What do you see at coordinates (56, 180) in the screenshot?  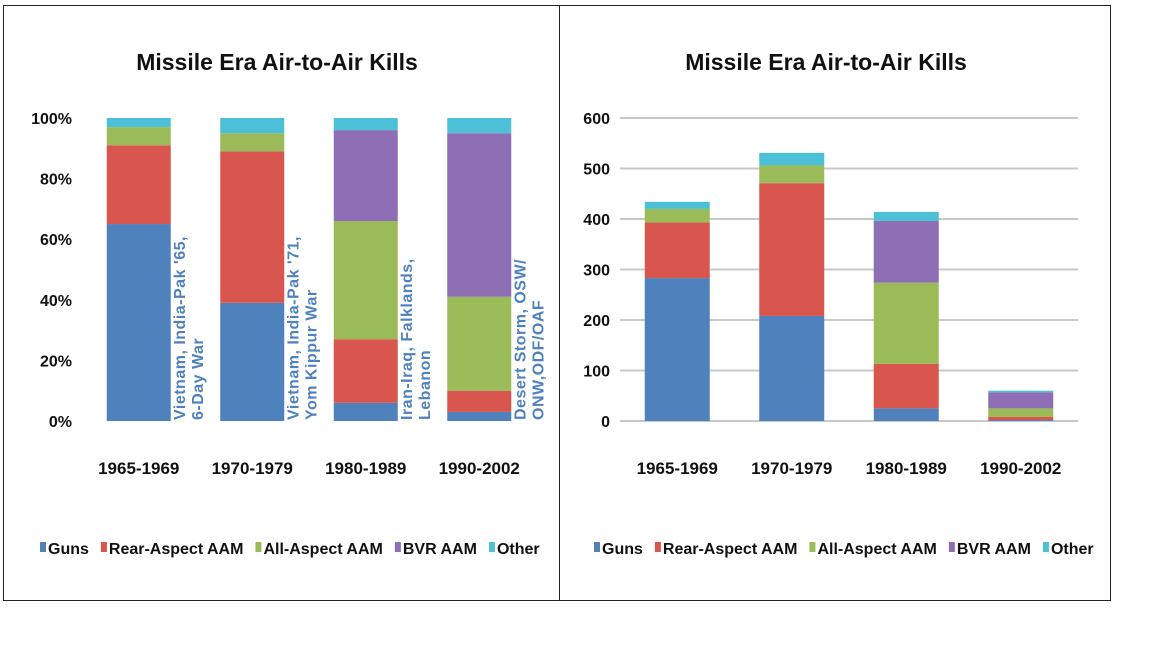 I see `y-tick-label: 80%` at bounding box center [56, 180].